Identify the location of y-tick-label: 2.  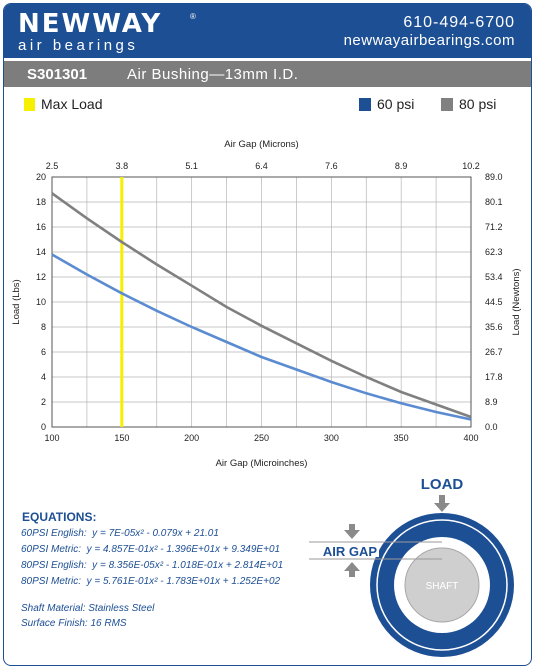
(43, 402).